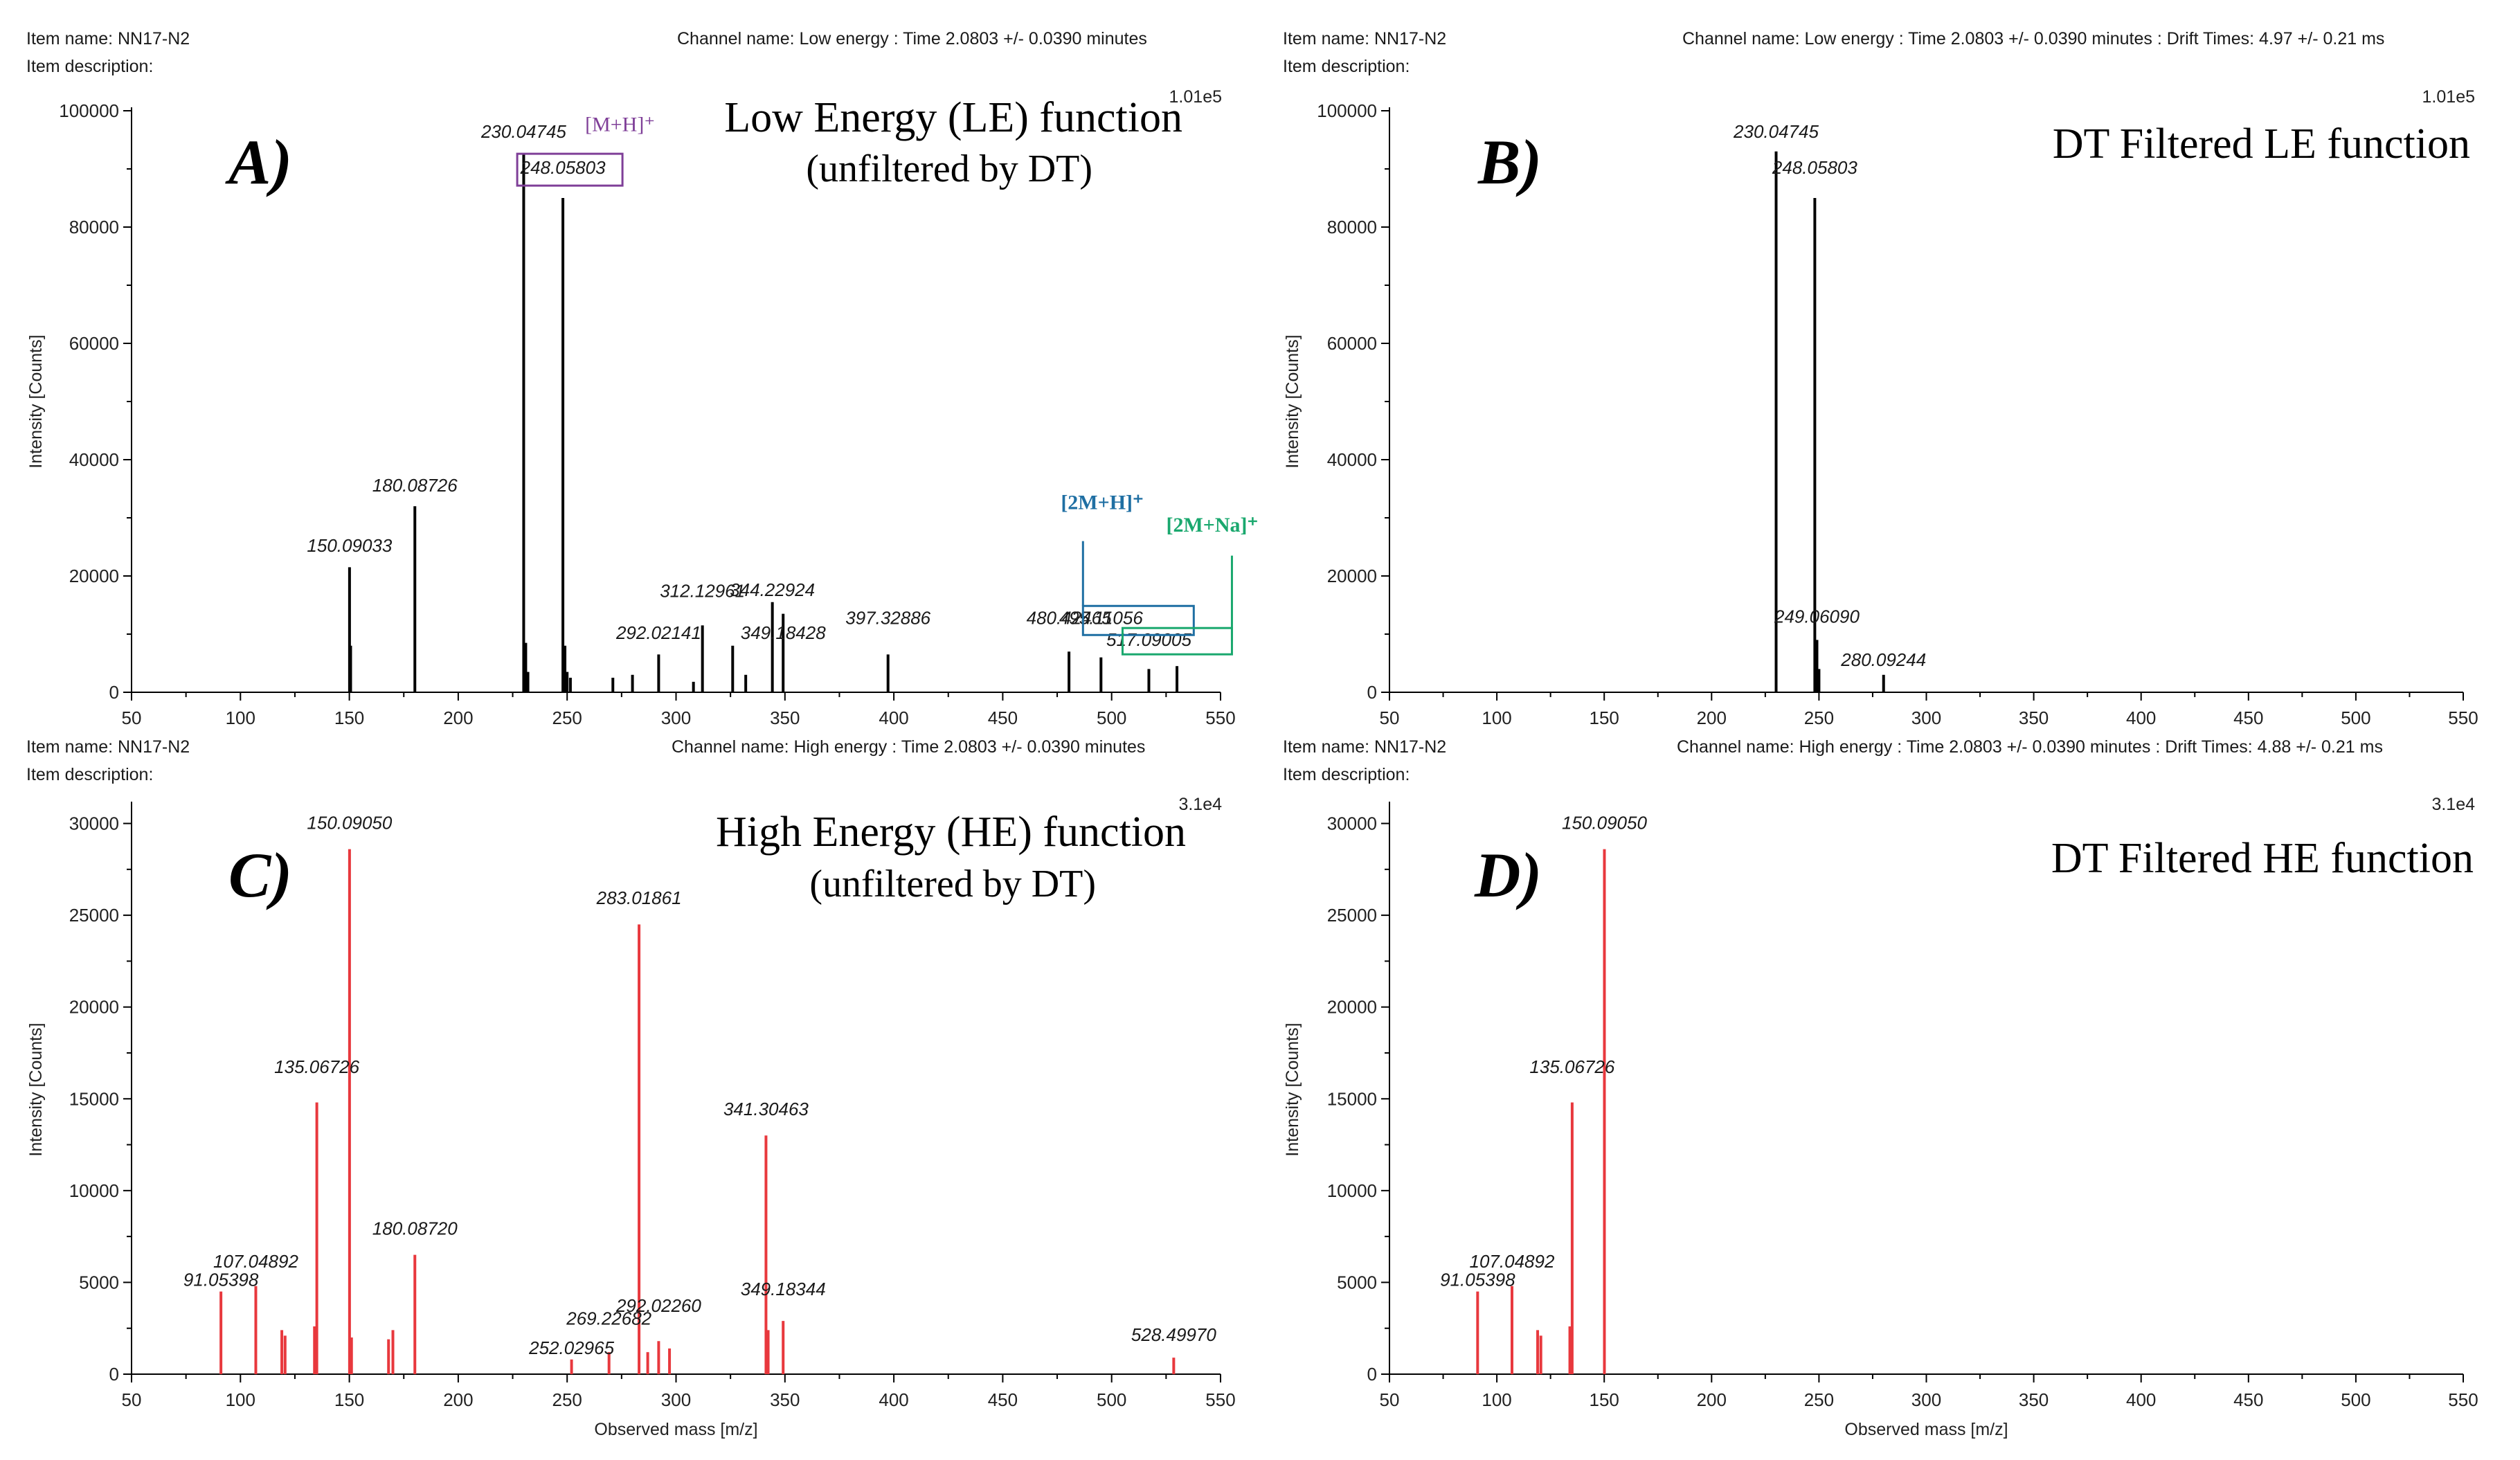 The image size is (2520, 1460). Describe the element at coordinates (260, 875) in the screenshot. I see `panel-letter: C)` at that location.